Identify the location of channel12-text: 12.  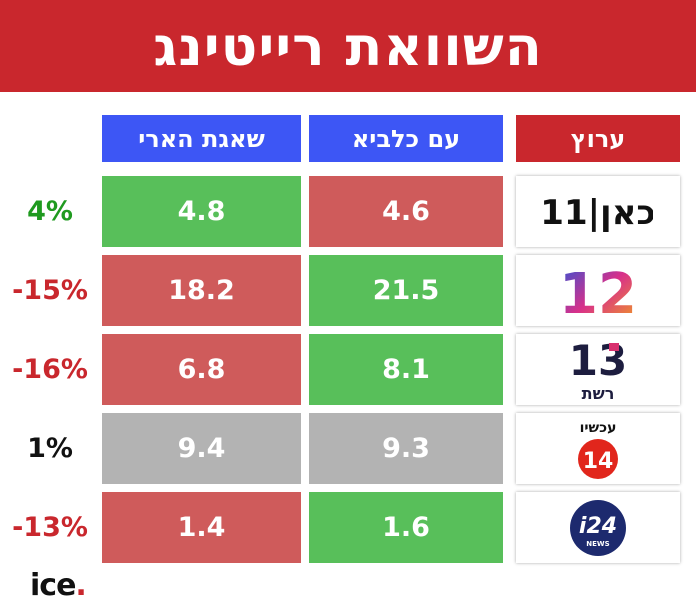
(598, 291).